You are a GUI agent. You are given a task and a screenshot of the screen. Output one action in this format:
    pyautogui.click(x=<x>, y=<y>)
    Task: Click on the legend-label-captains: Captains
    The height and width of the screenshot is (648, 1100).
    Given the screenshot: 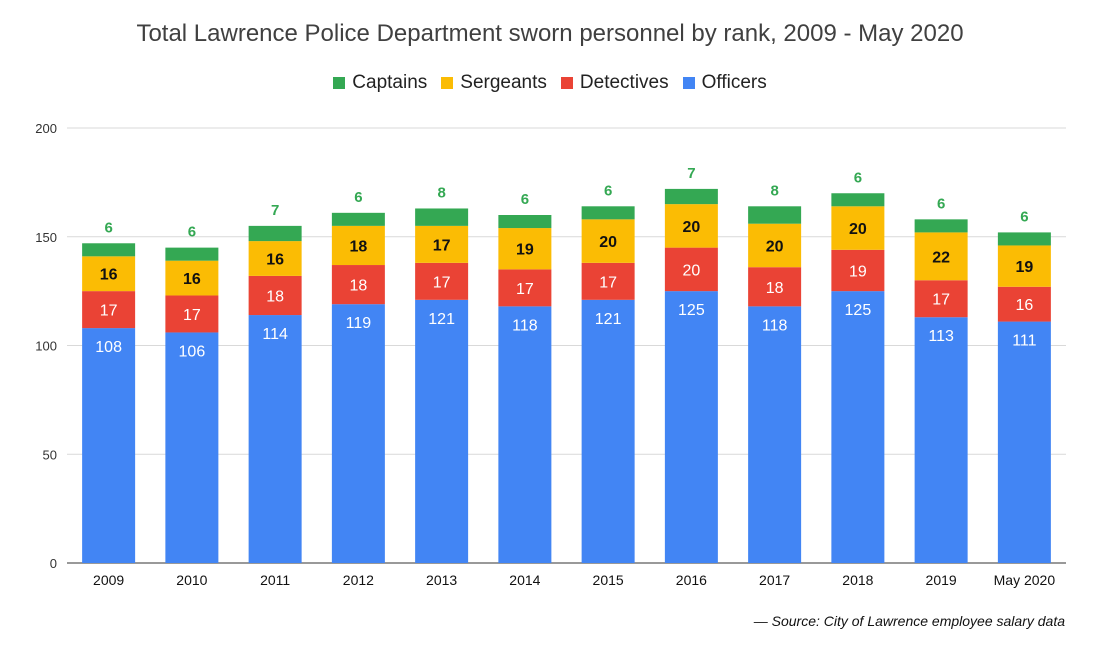 What is the action you would take?
    pyautogui.click(x=390, y=82)
    